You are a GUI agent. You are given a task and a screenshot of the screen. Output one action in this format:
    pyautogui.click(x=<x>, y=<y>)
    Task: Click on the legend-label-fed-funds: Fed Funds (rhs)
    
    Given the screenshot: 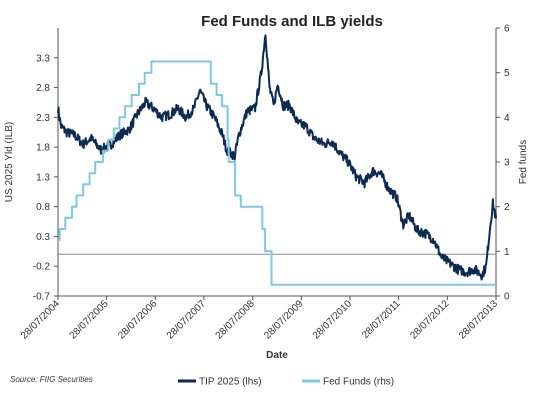 What is the action you would take?
    pyautogui.click(x=358, y=382)
    